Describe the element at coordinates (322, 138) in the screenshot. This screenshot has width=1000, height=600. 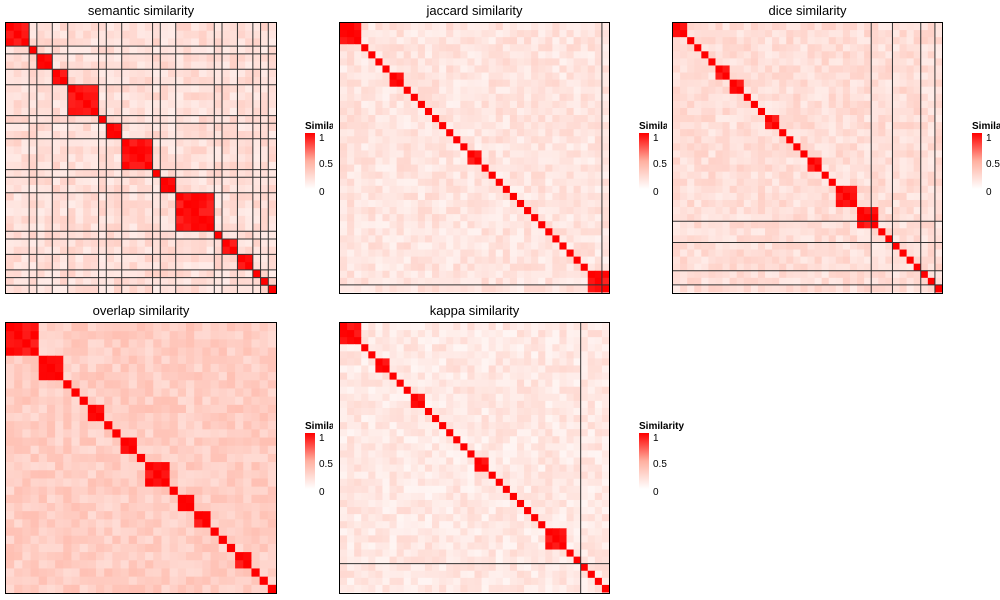
I see `legend-tick-1: 1` at that location.